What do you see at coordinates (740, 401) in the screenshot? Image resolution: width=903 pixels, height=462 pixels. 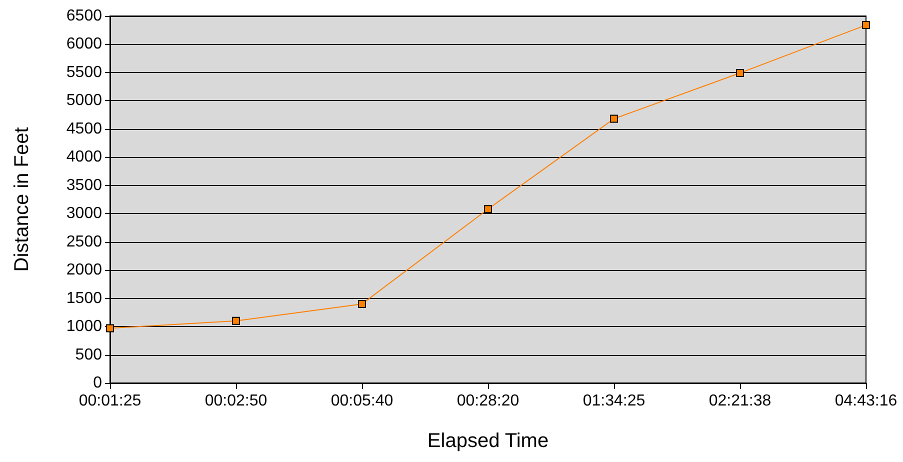 I see `x-tick-label: 02:21:38` at bounding box center [740, 401].